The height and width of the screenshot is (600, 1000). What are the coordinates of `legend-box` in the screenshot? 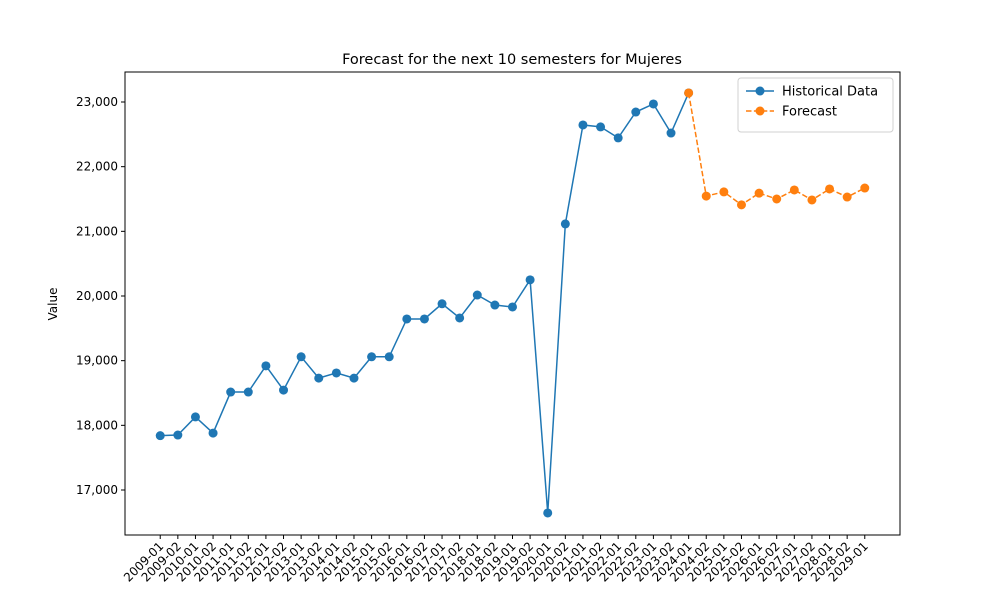 It's located at (815, 105).